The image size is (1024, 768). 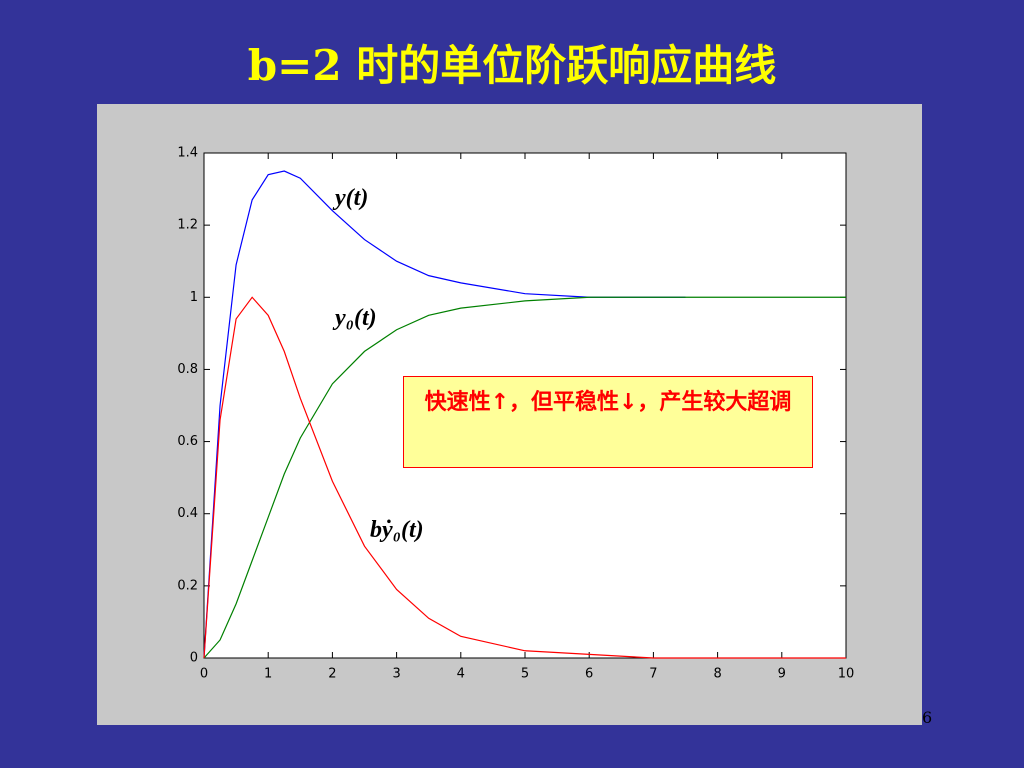 I want to click on y-tick-label: 0.2, so click(x=187, y=585).